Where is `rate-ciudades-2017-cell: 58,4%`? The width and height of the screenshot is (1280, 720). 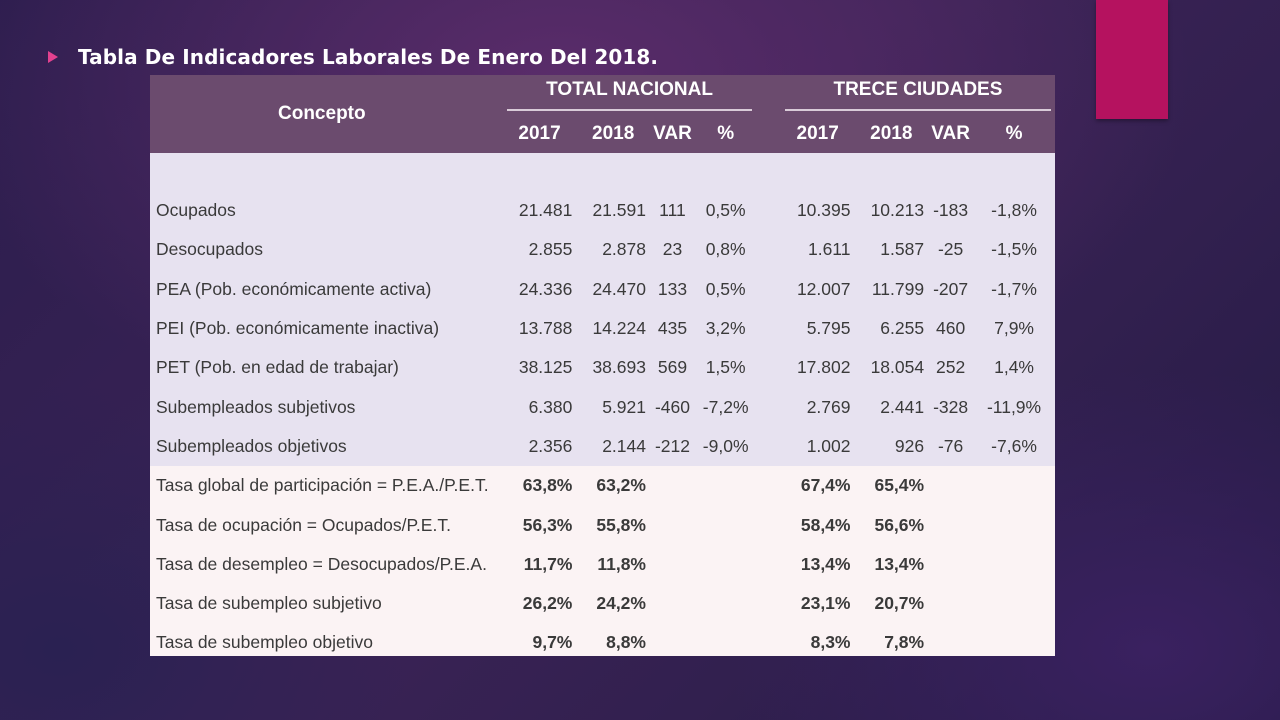
rate-ciudades-2017-cell: 58,4% is located at coordinates (817, 525).